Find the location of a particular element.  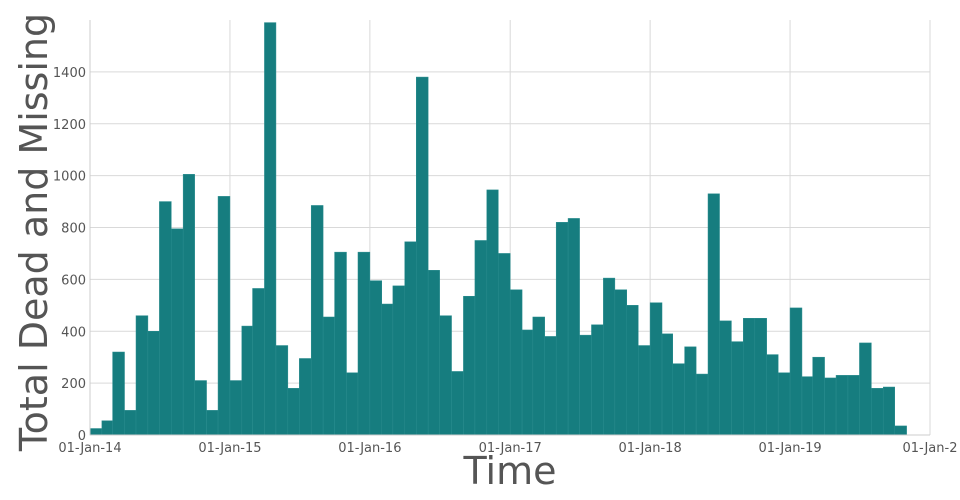

y-tick-label: 1400 is located at coordinates (69, 73).